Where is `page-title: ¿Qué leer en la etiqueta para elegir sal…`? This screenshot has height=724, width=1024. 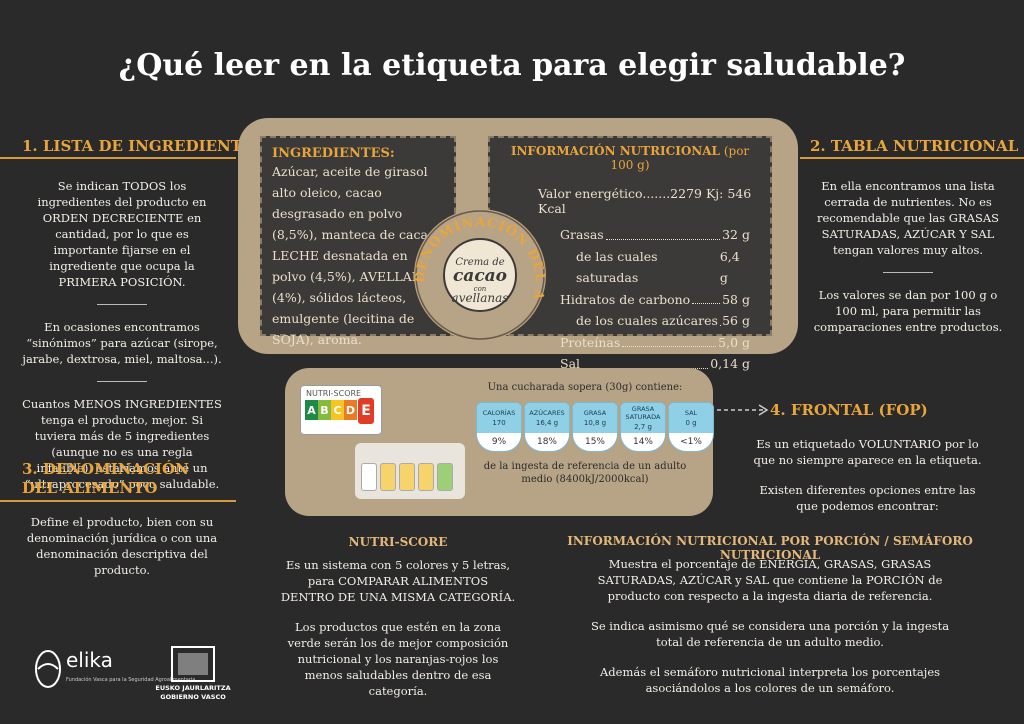 page-title: ¿Qué leer en la etiqueta para elegir sal… is located at coordinates (512, 65).